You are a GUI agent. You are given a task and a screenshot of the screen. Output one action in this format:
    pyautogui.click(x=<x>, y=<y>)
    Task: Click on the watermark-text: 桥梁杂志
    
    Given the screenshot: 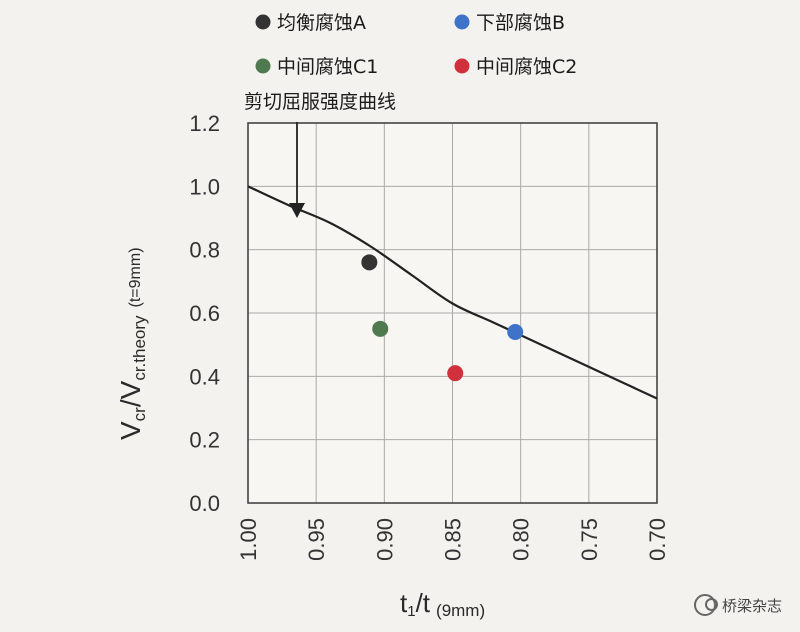 What is the action you would take?
    pyautogui.click(x=751, y=605)
    